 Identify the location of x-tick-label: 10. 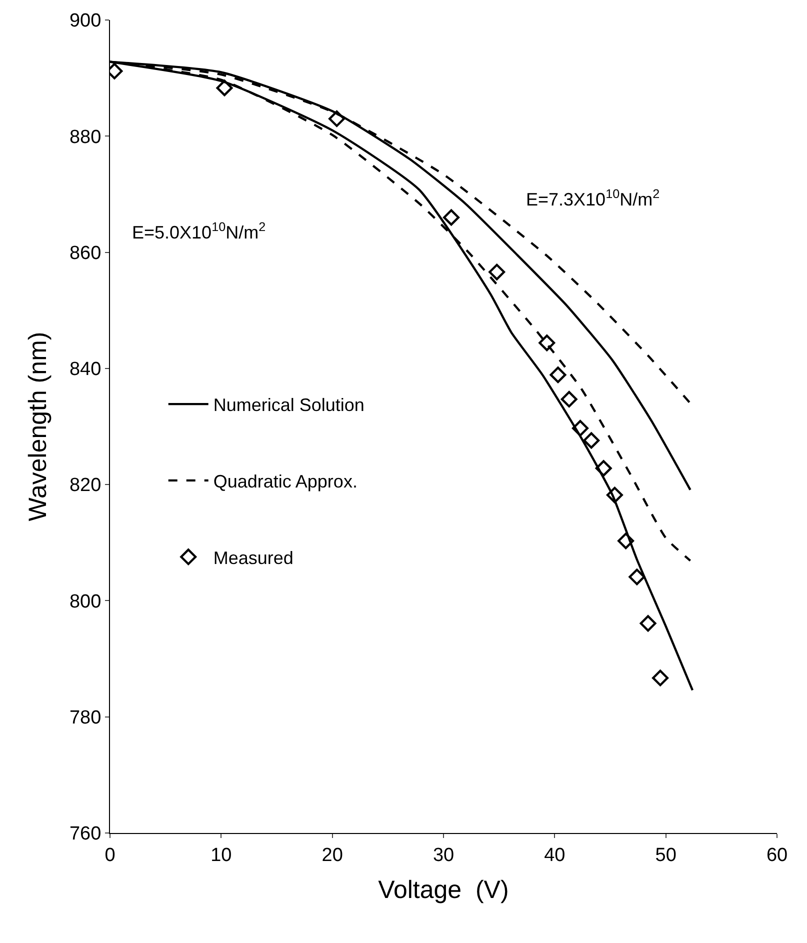
(221, 855).